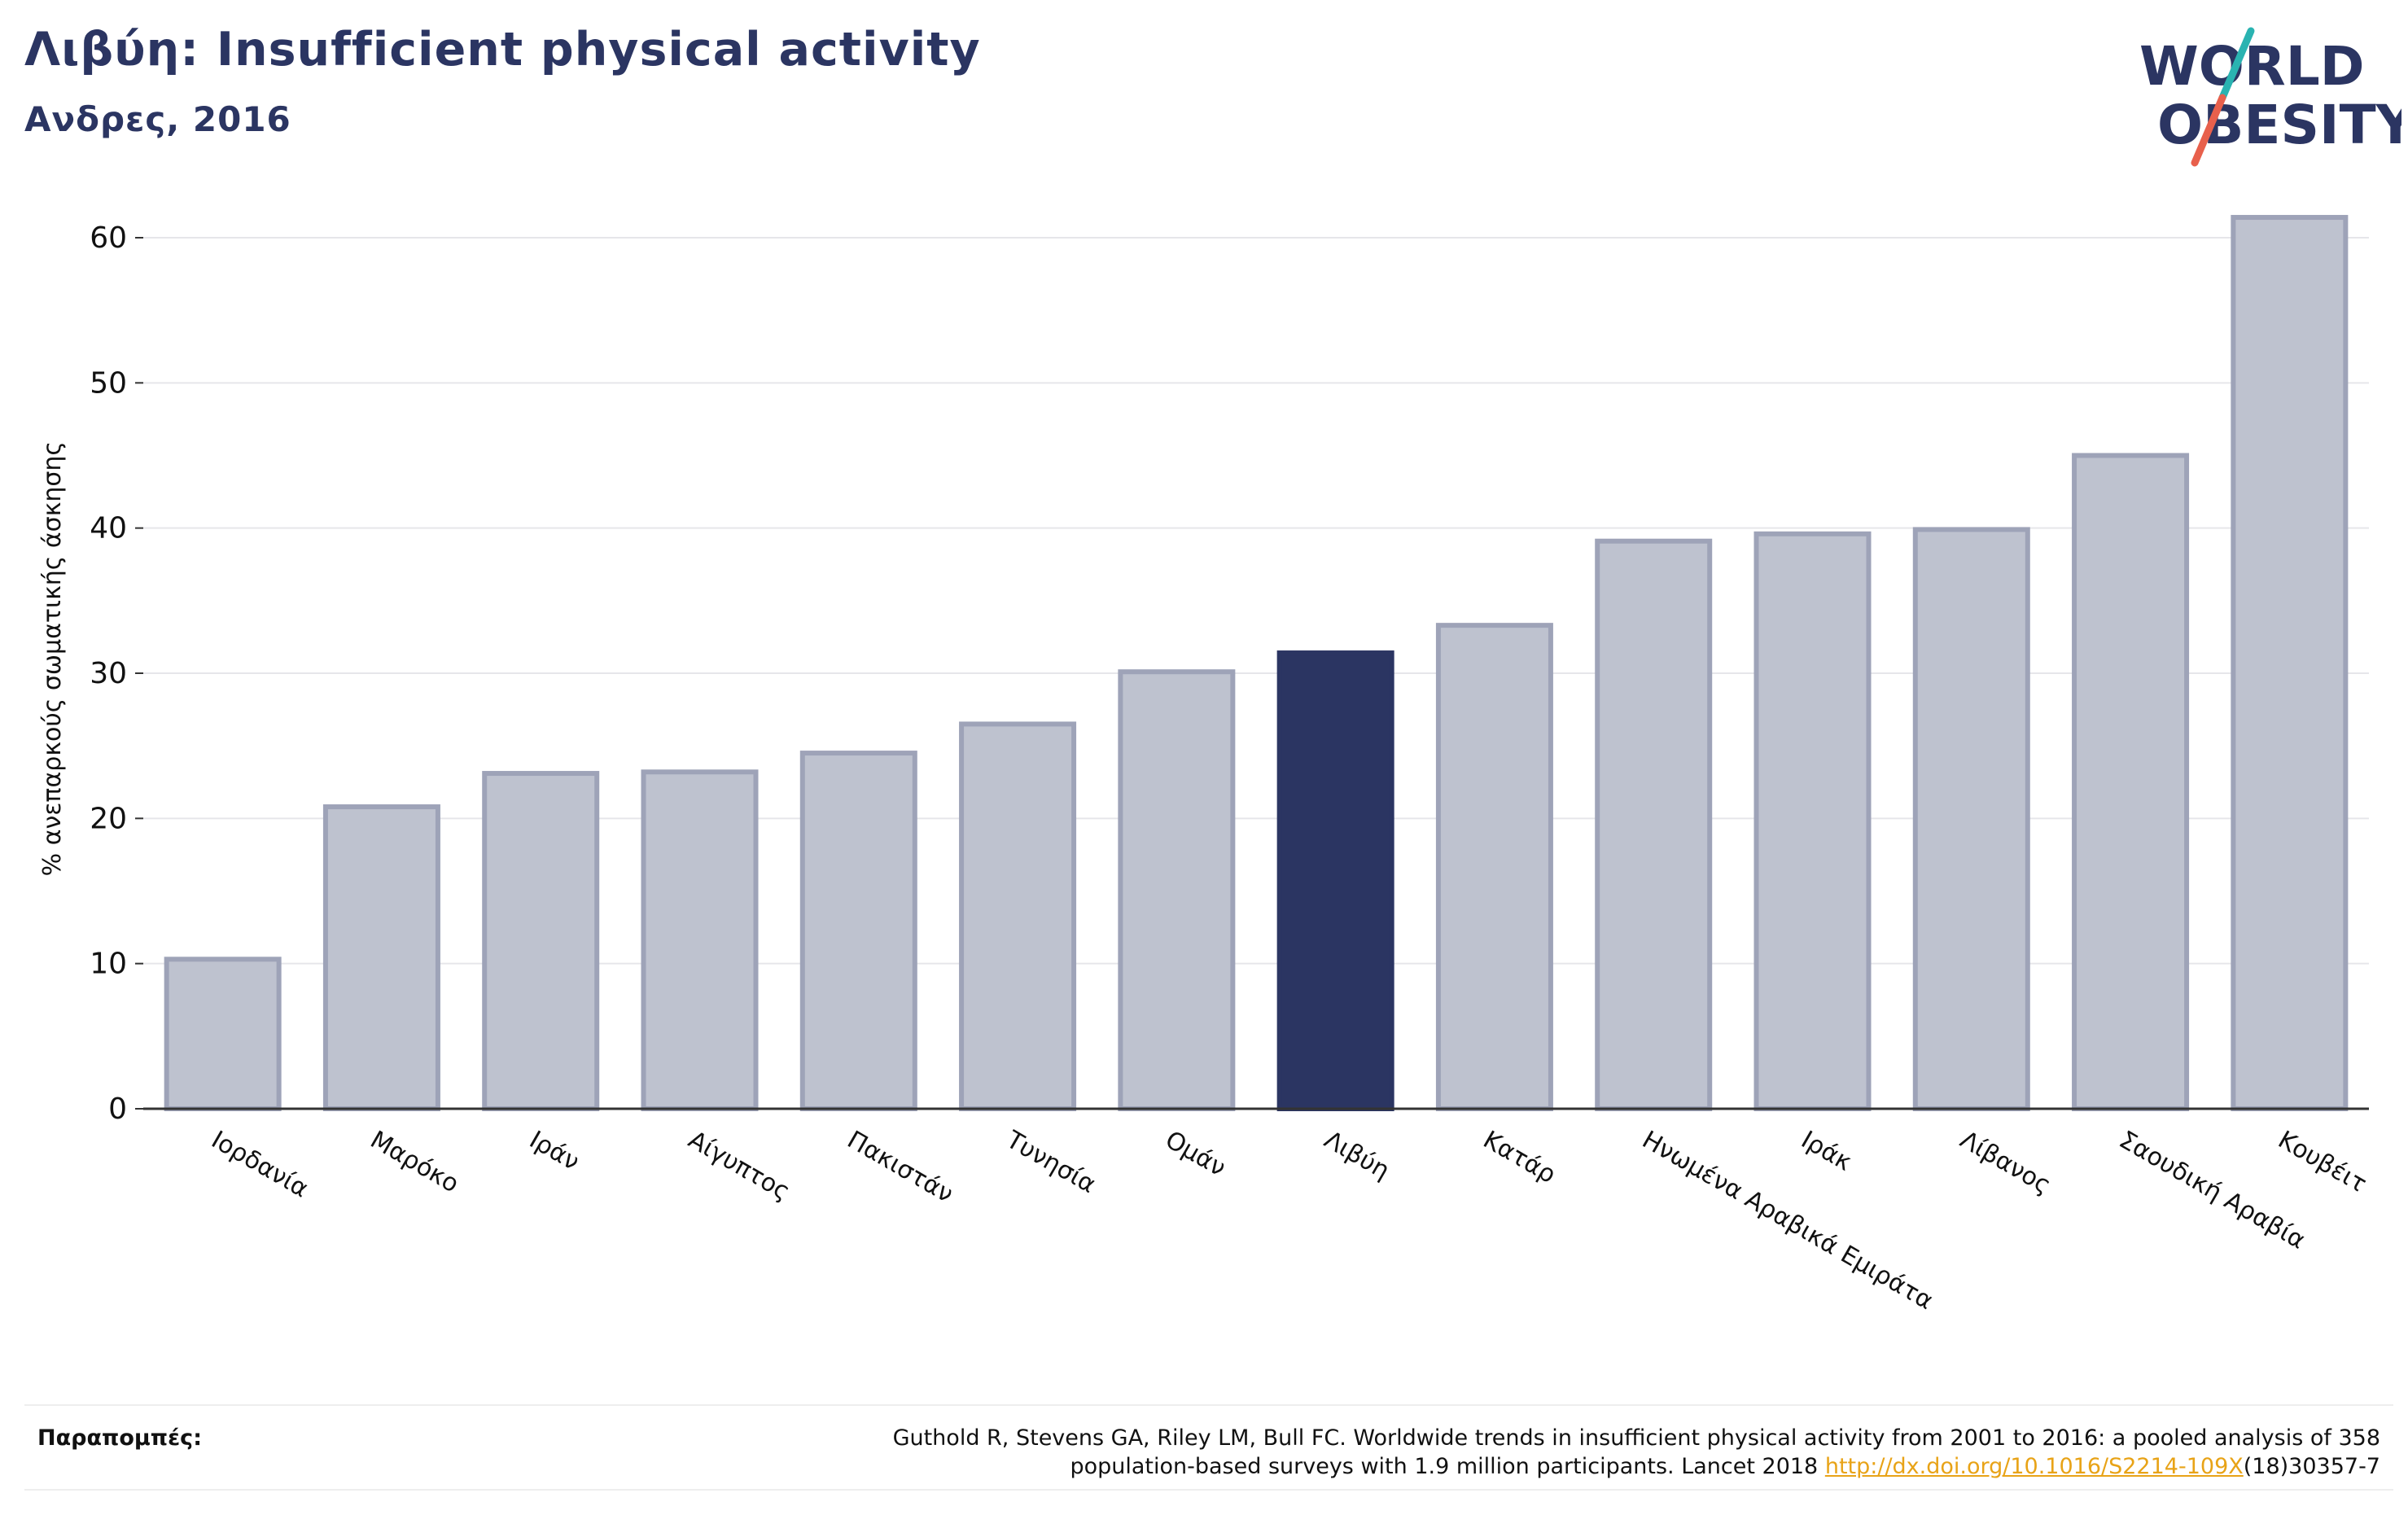 Image resolution: width=2408 pixels, height=1528 pixels. I want to click on x-tick-label: Τυνησία, so click(1051, 1162).